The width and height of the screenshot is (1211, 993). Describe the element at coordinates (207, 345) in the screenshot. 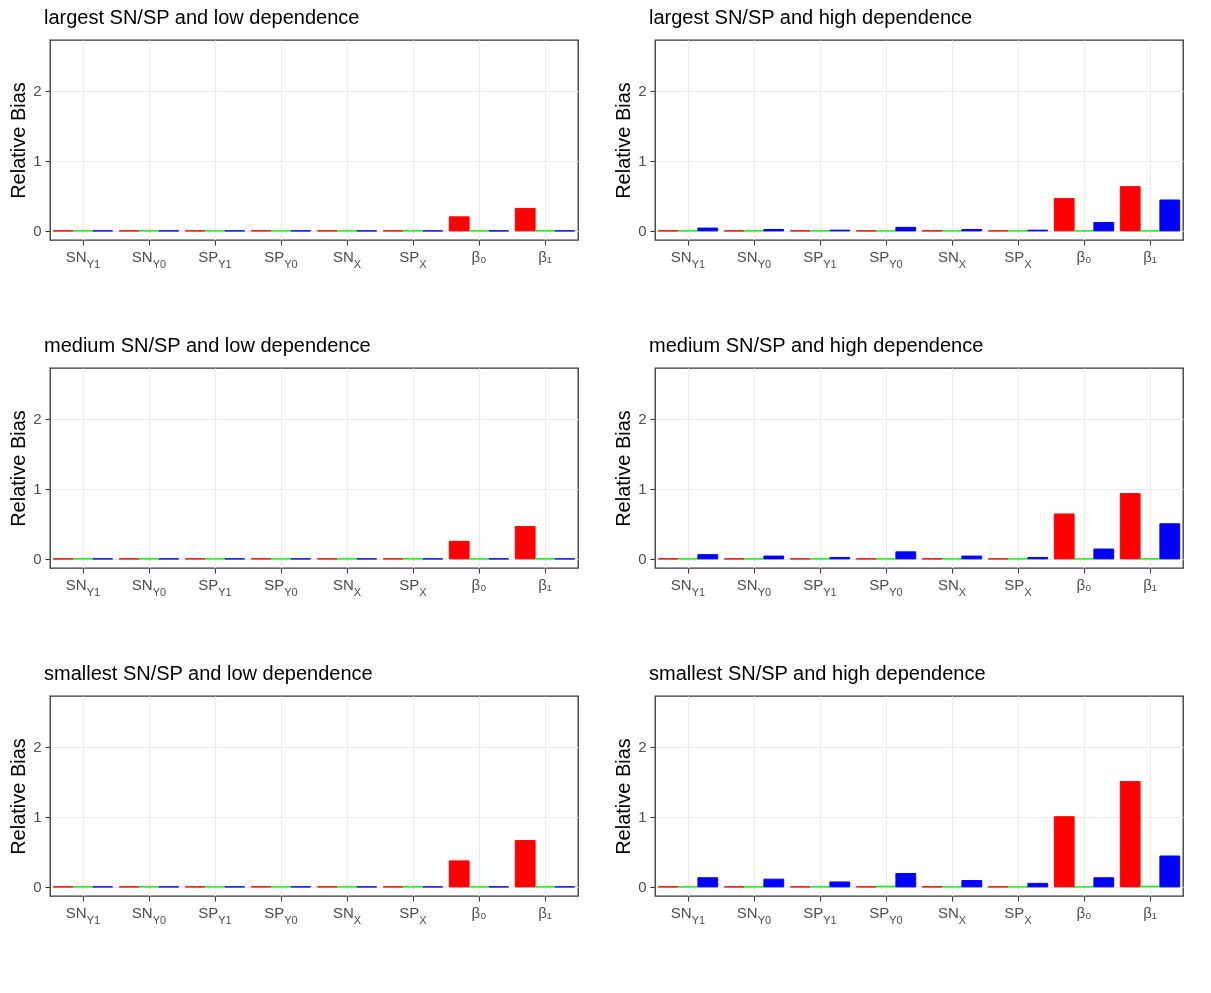

I see `chart-title: medium SN/SP and low dependence` at that location.